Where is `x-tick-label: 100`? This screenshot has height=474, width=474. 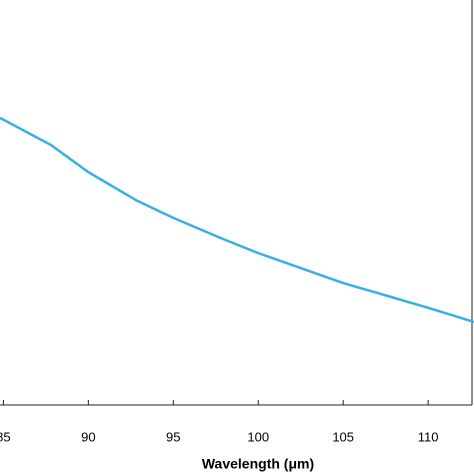 x-tick-label: 100 is located at coordinates (258, 436).